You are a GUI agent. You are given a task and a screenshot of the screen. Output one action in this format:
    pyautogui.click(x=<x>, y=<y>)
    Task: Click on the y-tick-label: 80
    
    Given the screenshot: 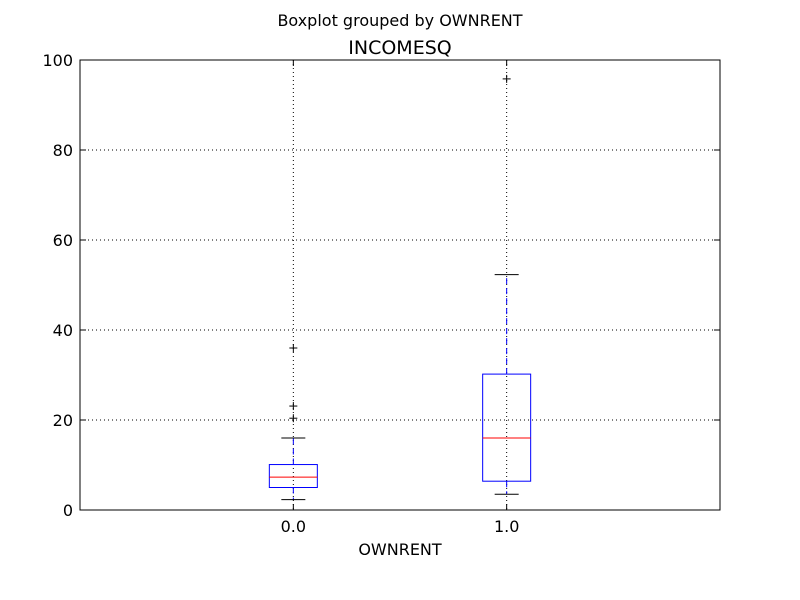 What is the action you would take?
    pyautogui.click(x=63, y=150)
    